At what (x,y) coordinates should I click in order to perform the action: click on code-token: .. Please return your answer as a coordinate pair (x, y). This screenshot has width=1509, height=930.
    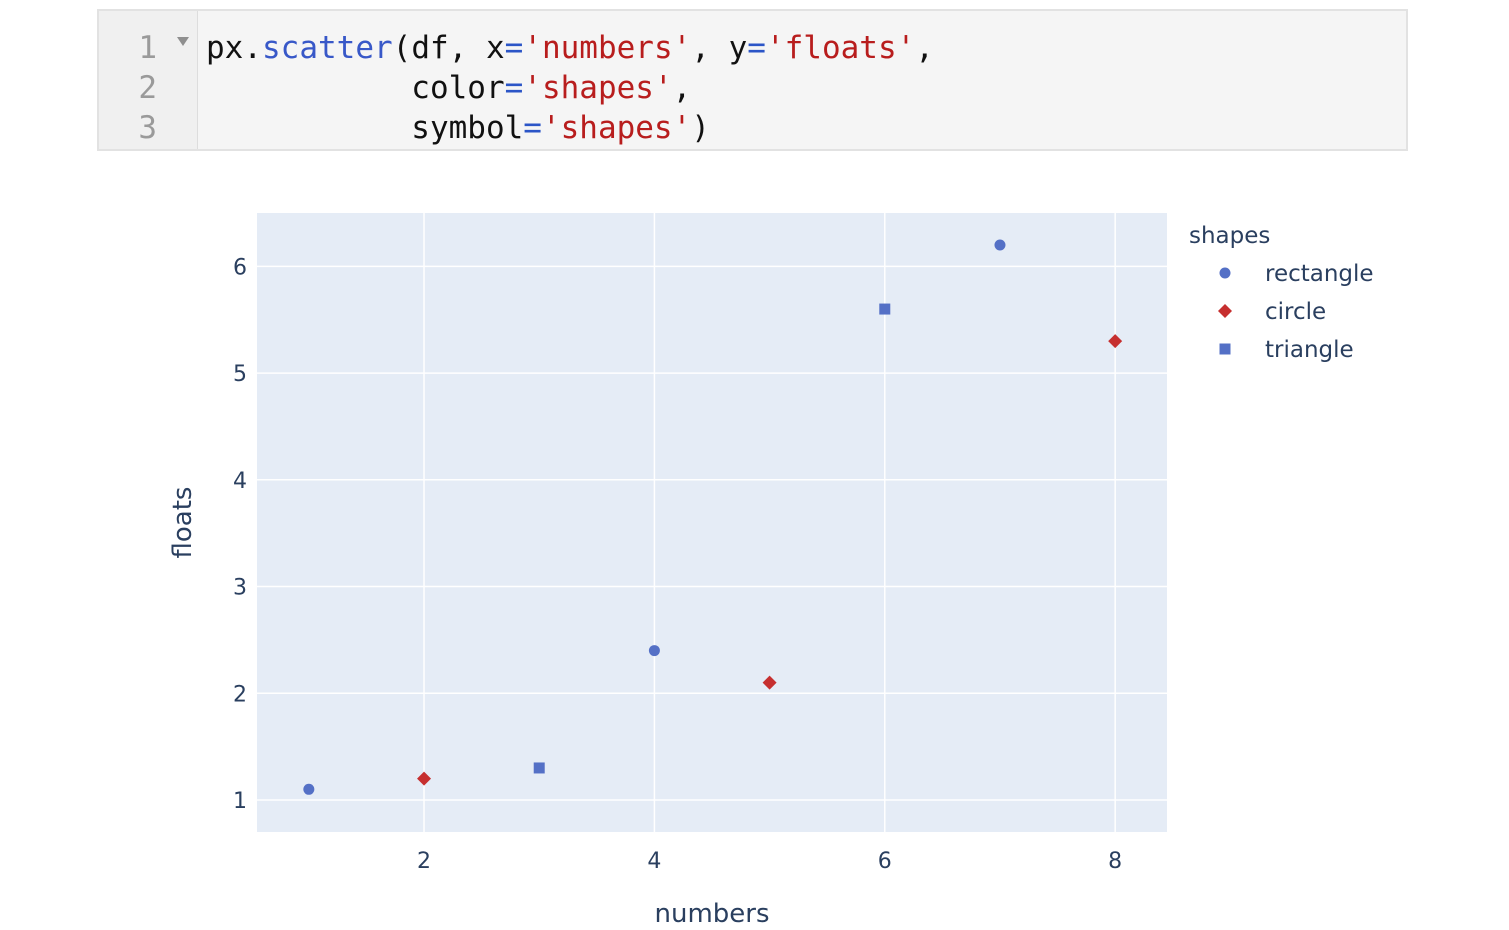
    Looking at the image, I should click on (252, 48).